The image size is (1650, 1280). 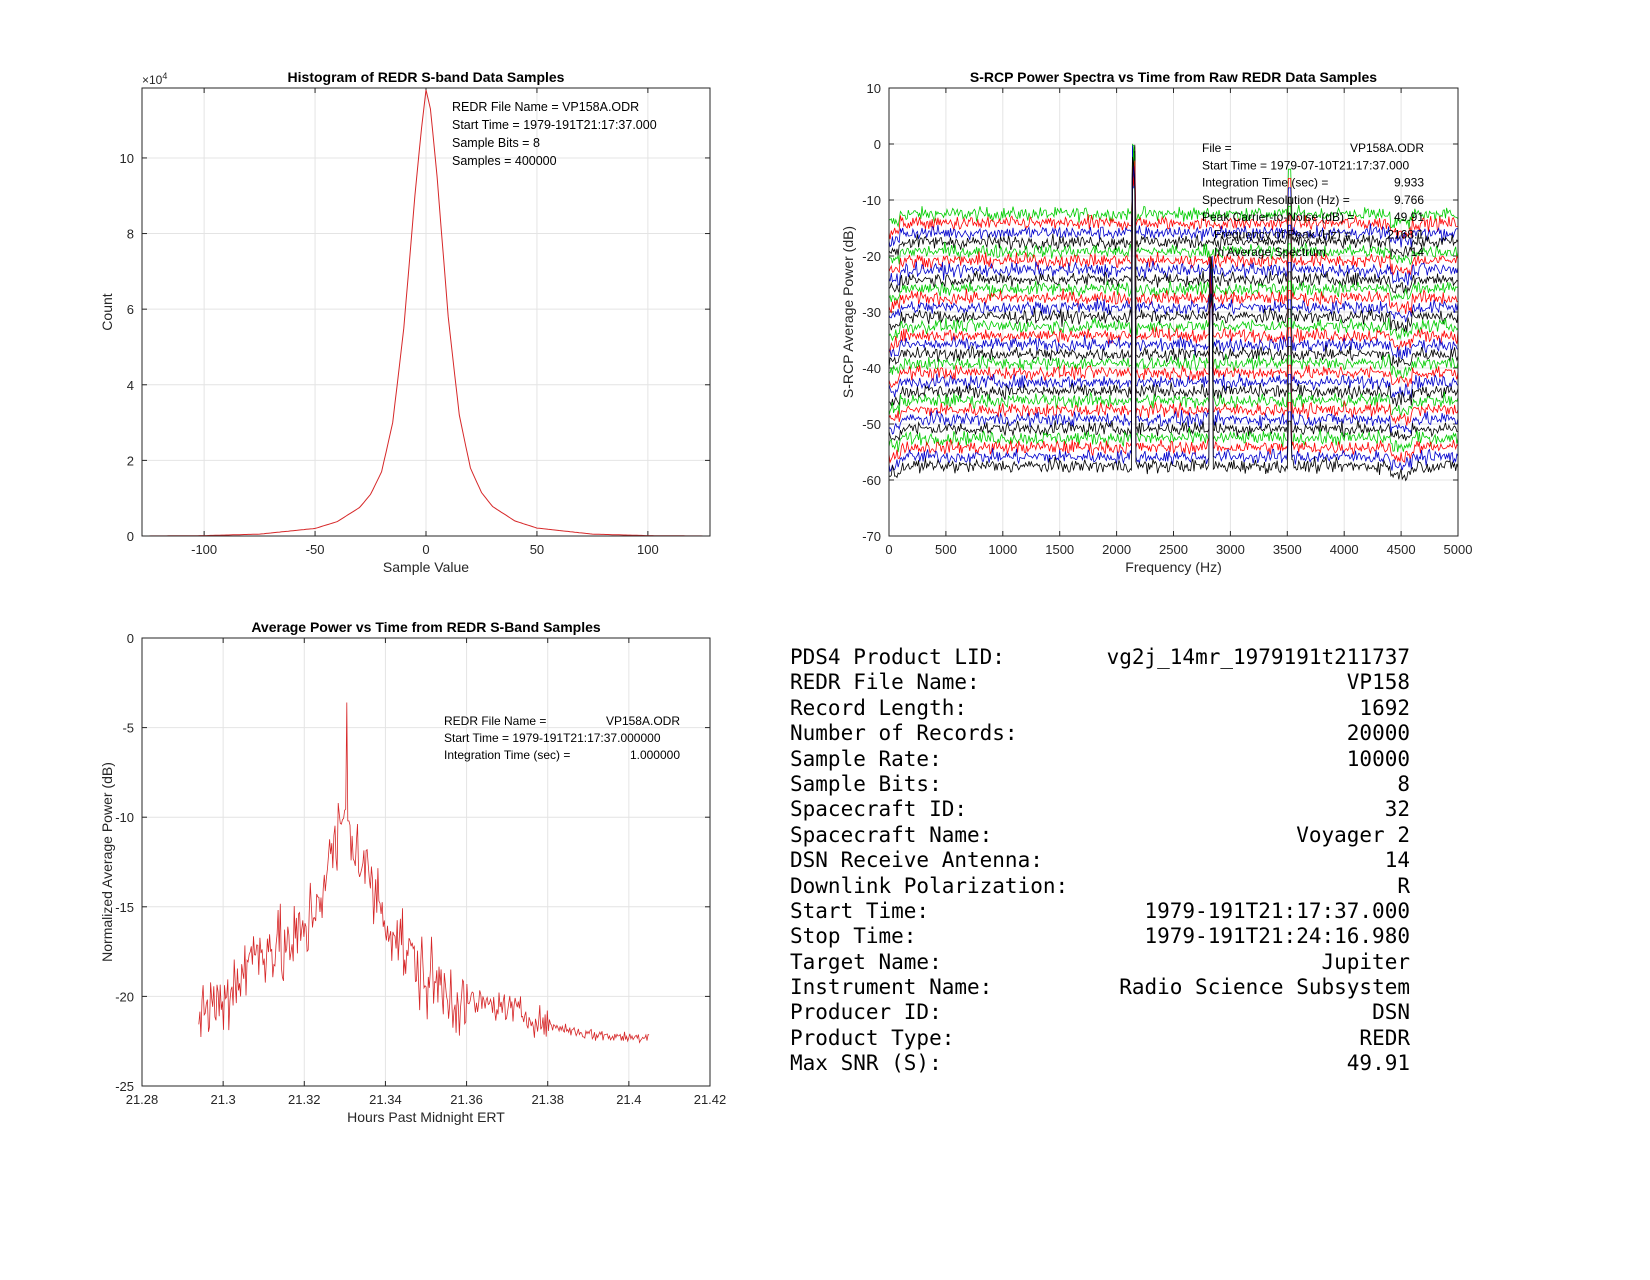 What do you see at coordinates (1276, 200) in the screenshot?
I see `annotation-label: Spectrum Resolution (Hz) =` at bounding box center [1276, 200].